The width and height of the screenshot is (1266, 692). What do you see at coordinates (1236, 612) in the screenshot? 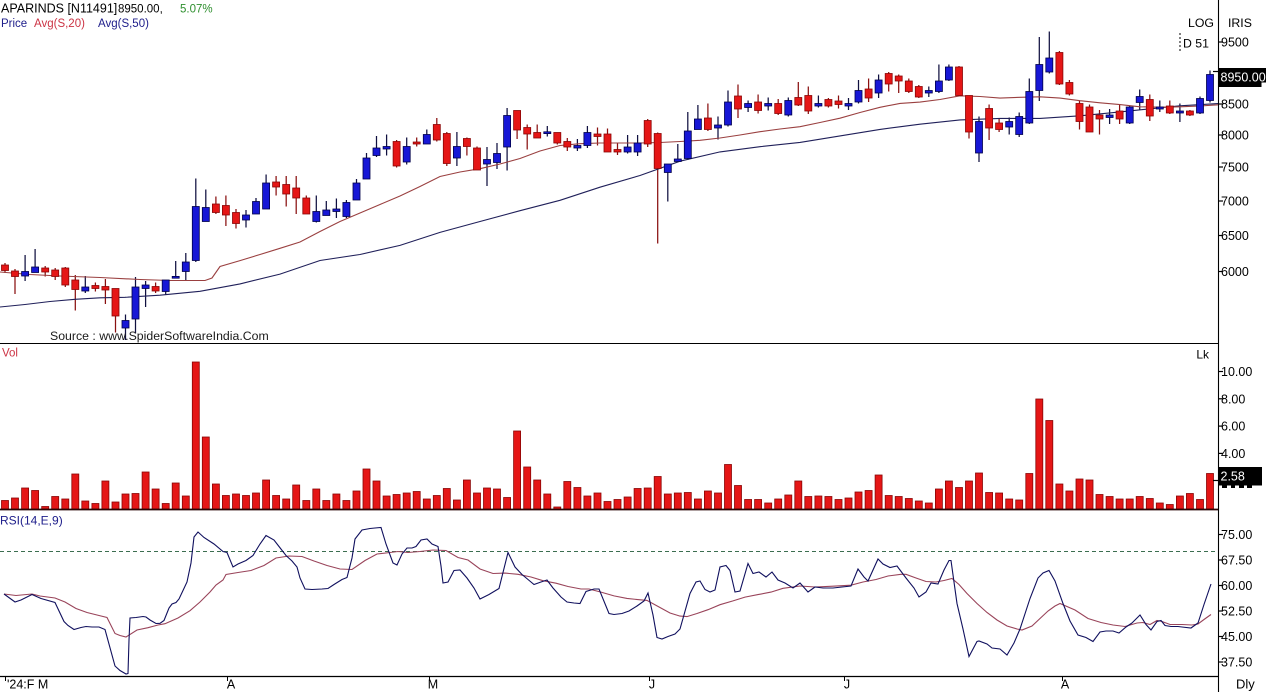
I see `svg-text: 52.50` at bounding box center [1236, 612].